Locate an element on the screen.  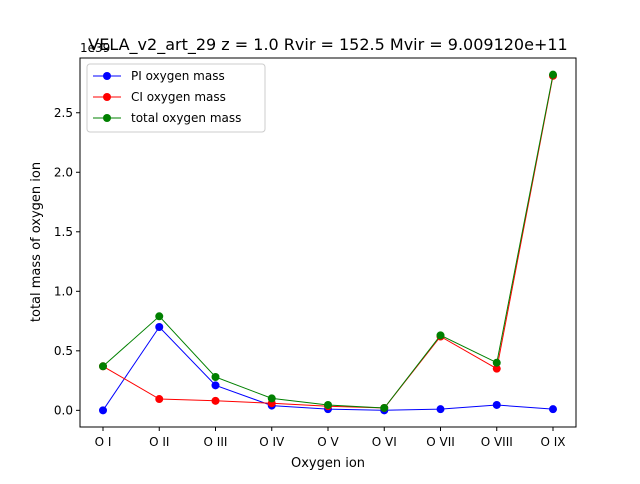
x-tick-label: O II is located at coordinates (159, 442).